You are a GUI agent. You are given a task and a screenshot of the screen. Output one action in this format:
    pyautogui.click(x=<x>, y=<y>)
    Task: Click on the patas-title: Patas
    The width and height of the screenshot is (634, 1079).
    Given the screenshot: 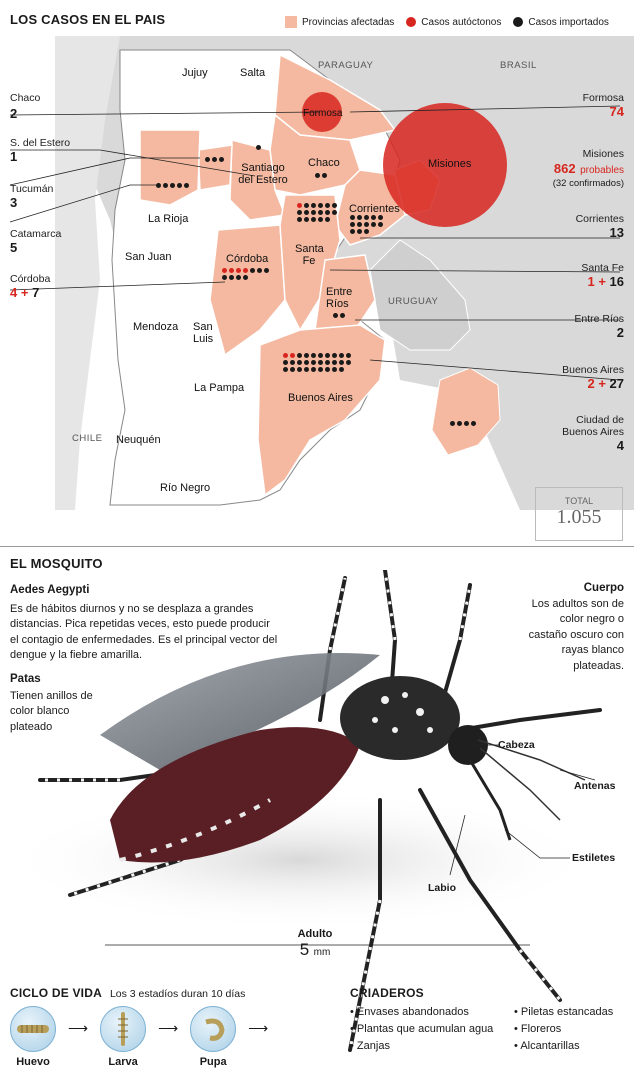 What is the action you would take?
    pyautogui.click(x=25, y=679)
    